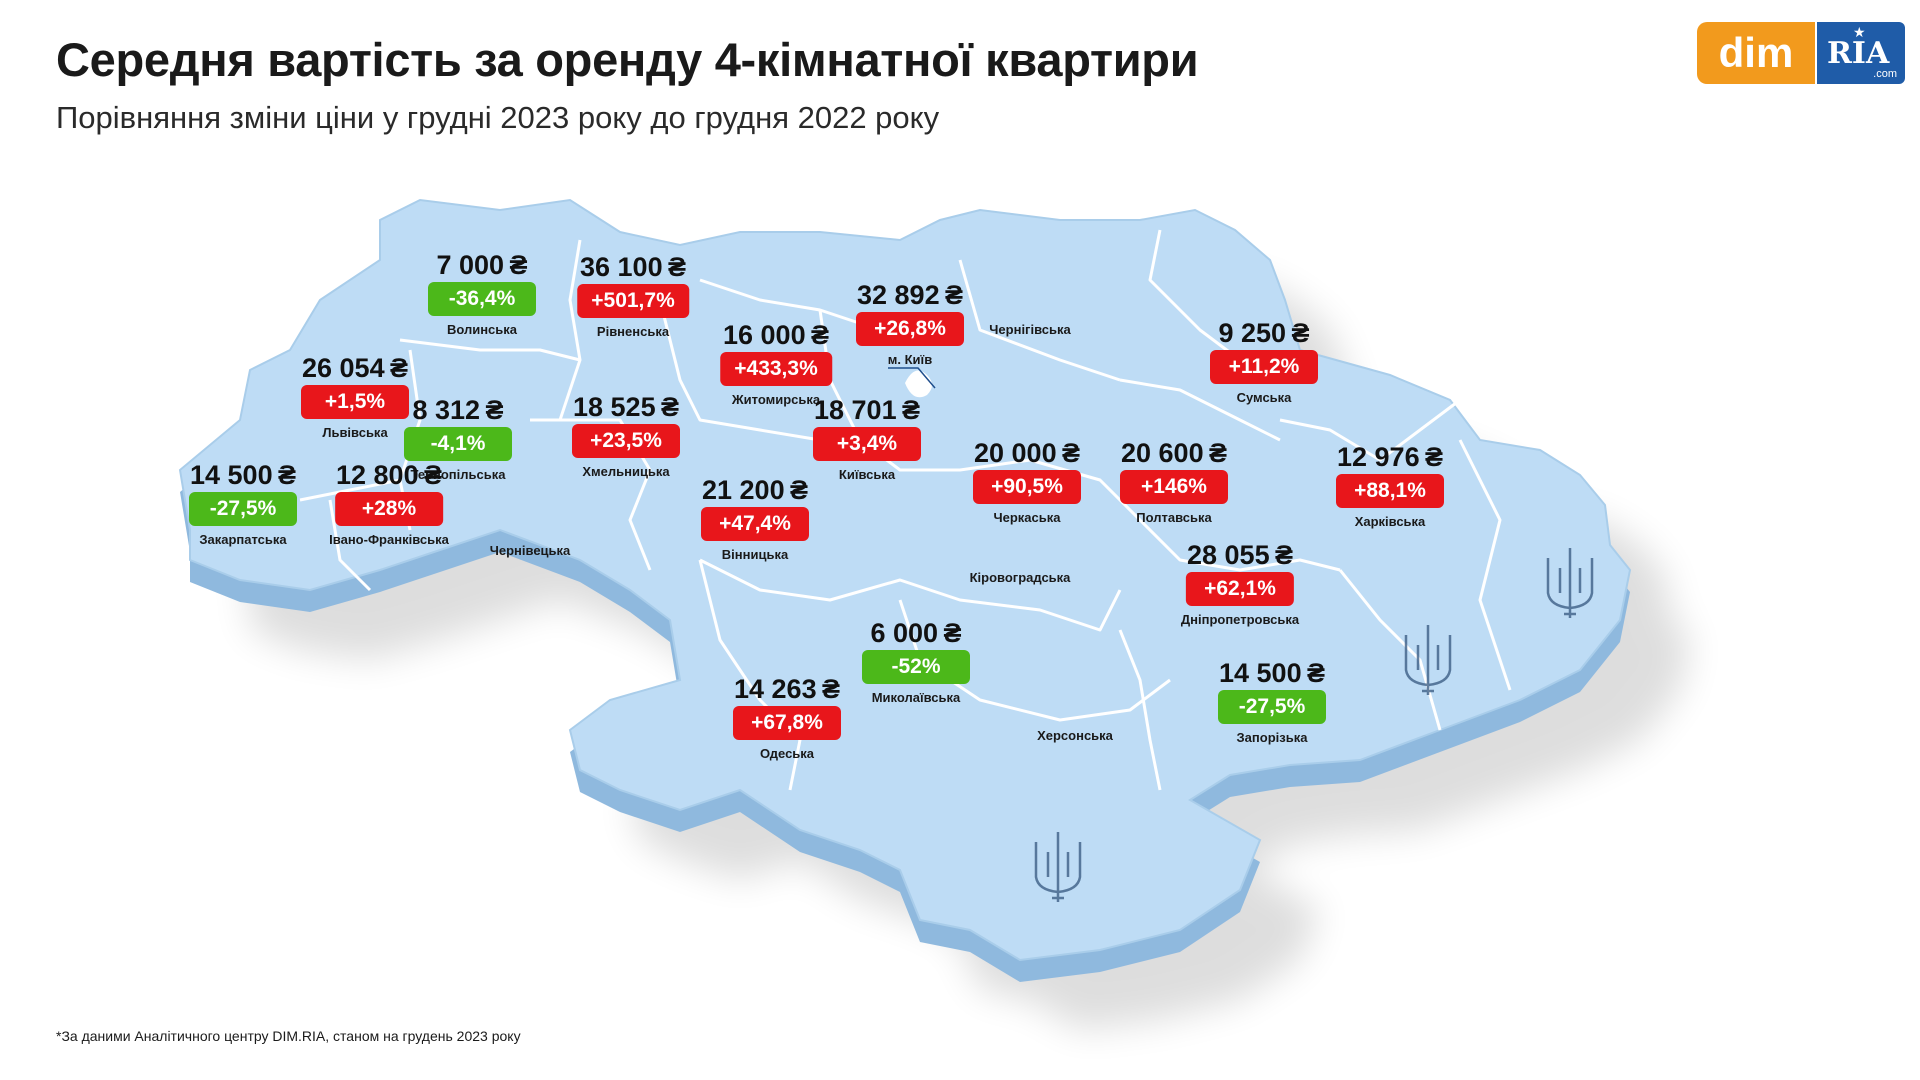  What do you see at coordinates (1030, 329) in the screenshot?
I see `region-name-chernihivska: Чернігівська` at bounding box center [1030, 329].